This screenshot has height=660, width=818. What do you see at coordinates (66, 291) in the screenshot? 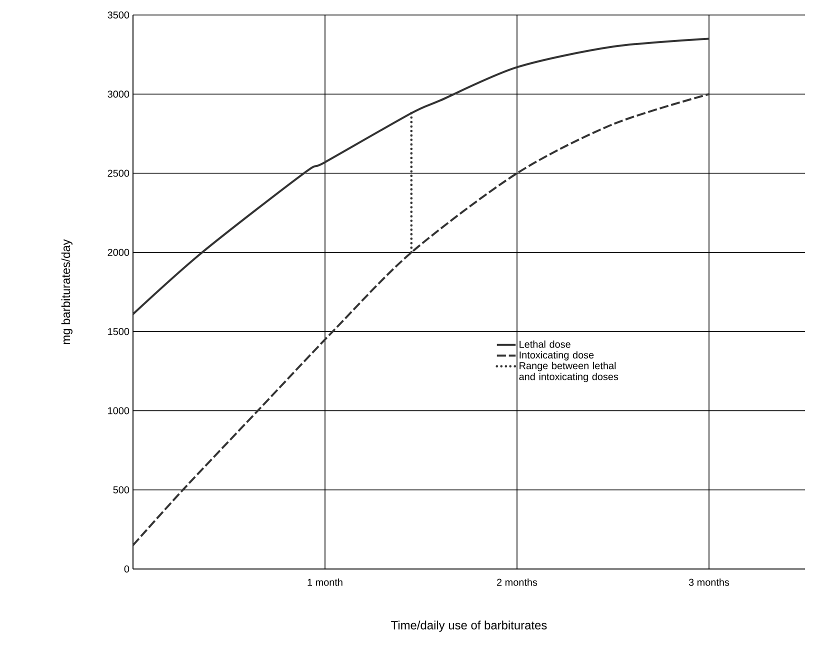
I see `y-axis-title: mg barbiturates/day` at bounding box center [66, 291].